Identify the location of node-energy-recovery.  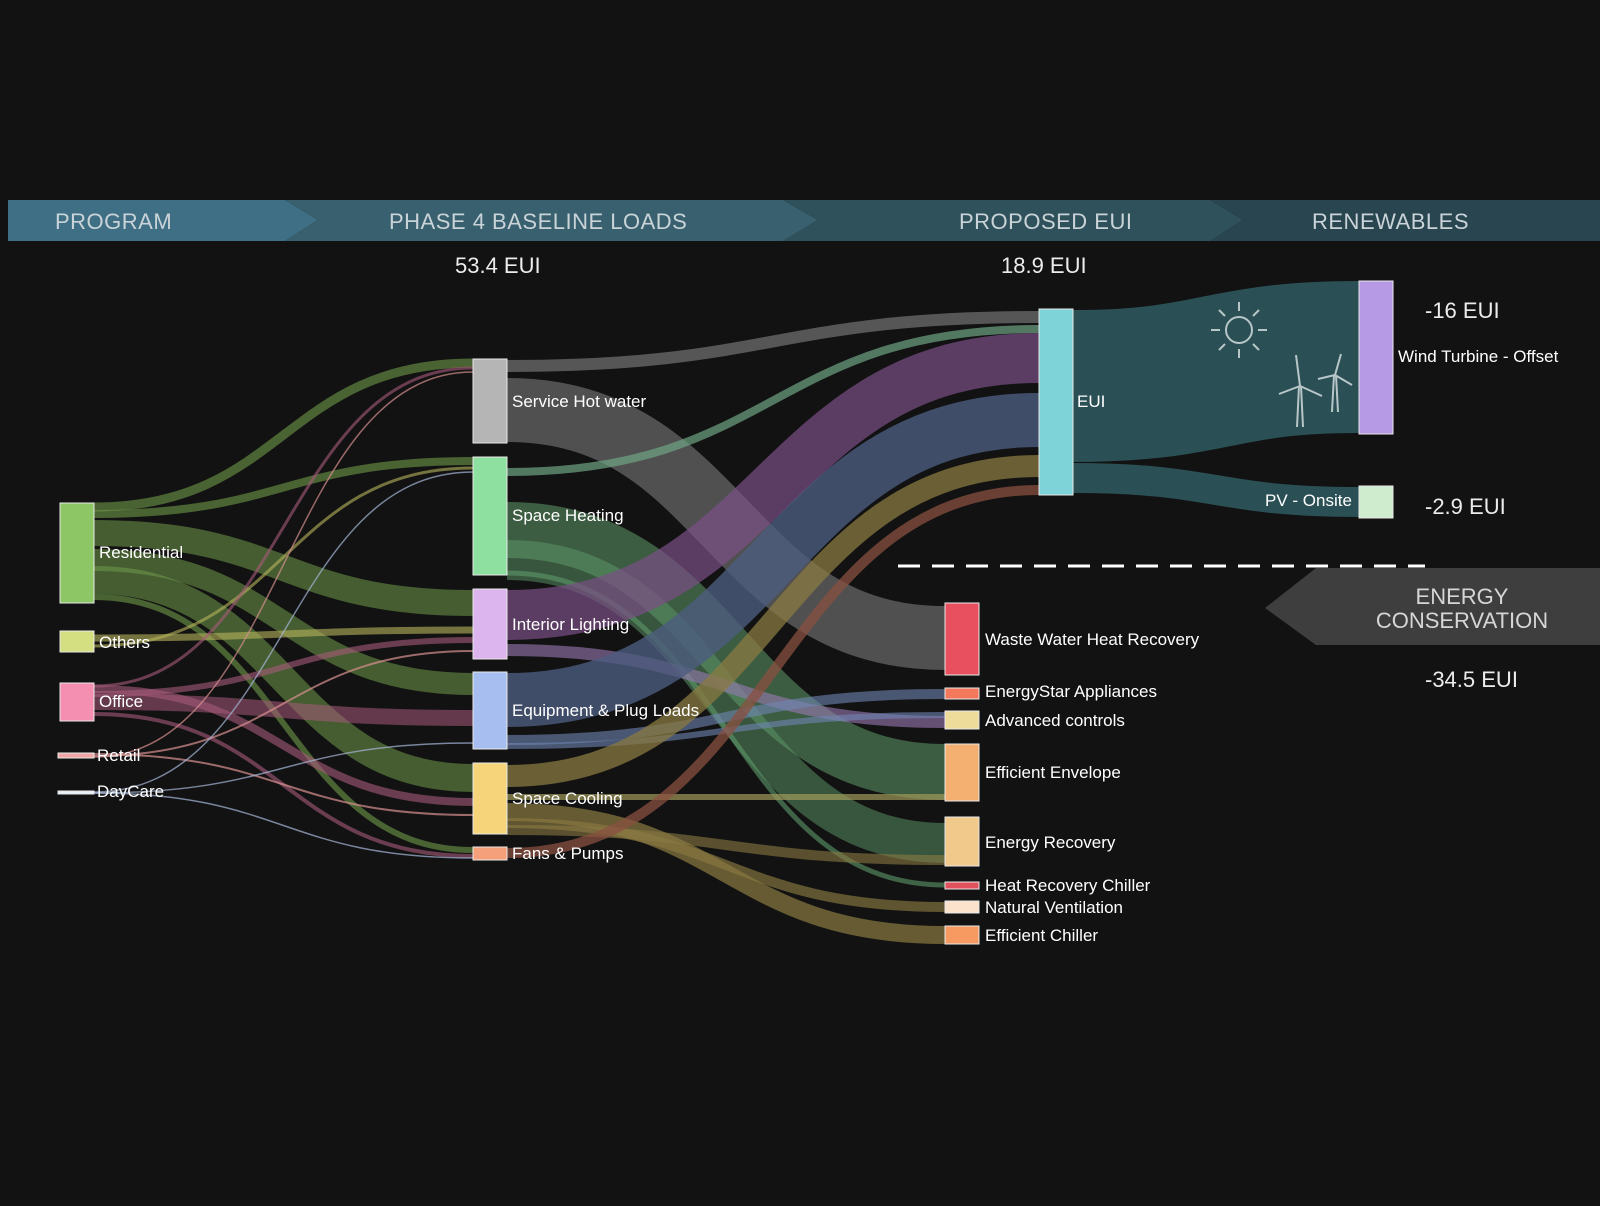
(962, 841).